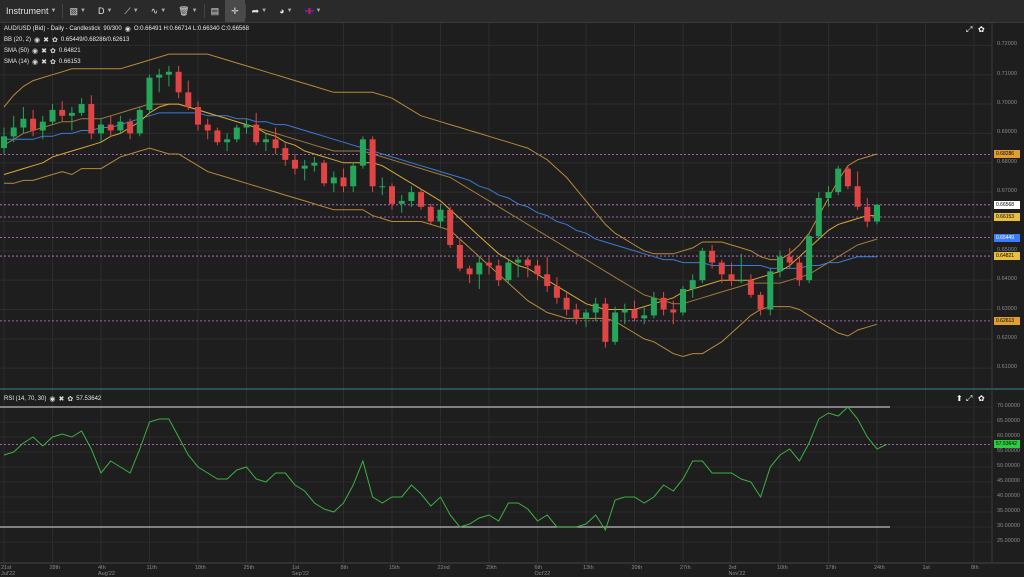  Describe the element at coordinates (737, 574) in the screenshot. I see `time-axis-month: Nov'22` at that location.